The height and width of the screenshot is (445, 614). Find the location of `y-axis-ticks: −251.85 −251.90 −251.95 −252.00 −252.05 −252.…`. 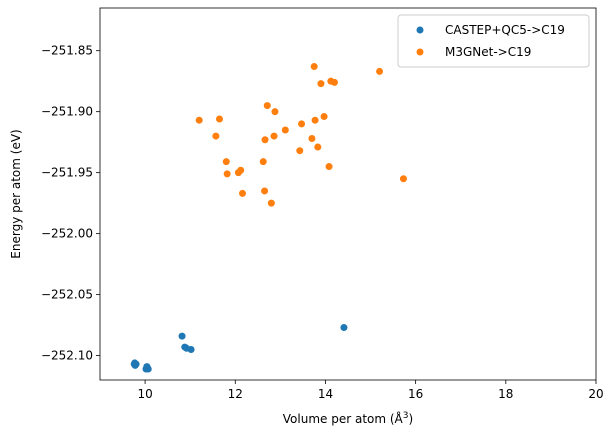

y-axis-ticks: −251.85 −251.90 −251.95 −252.00 −252.05 −252.… is located at coordinates (70, 203).